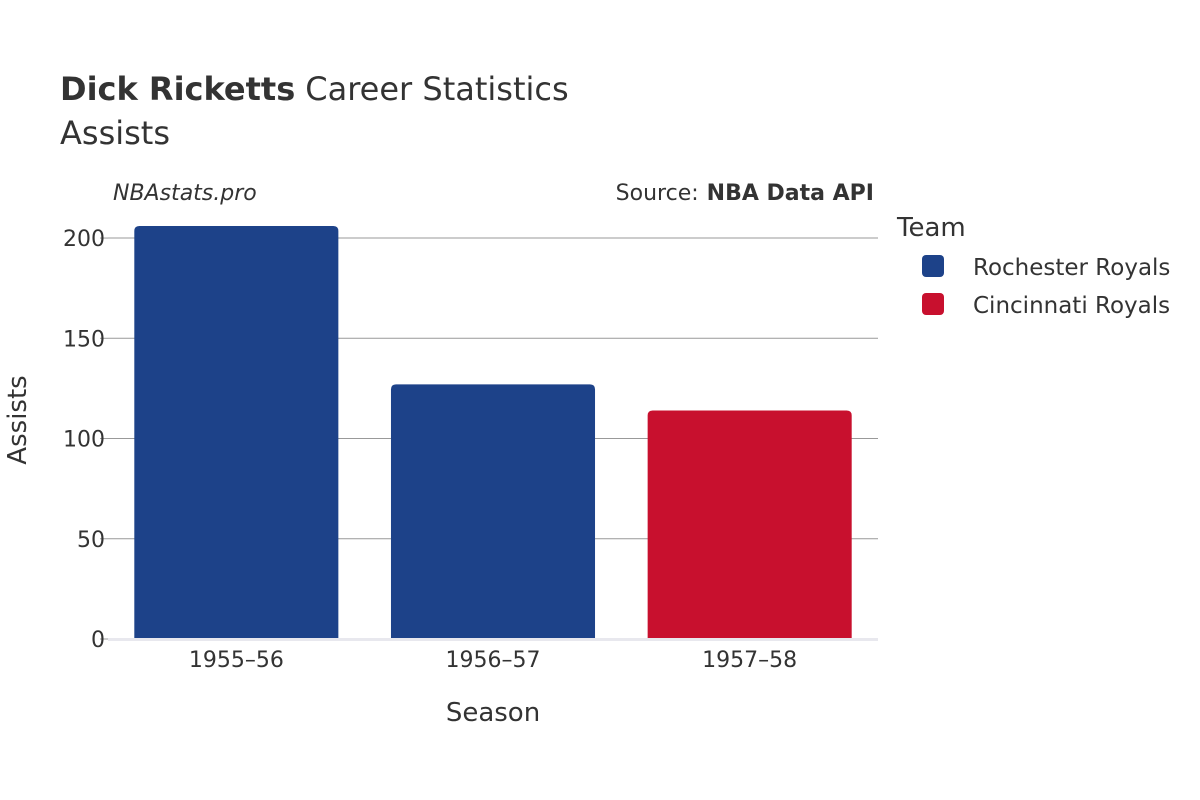 This screenshot has width=1200, height=800. Describe the element at coordinates (115, 133) in the screenshot. I see `chart-subtitle: Assists` at that location.